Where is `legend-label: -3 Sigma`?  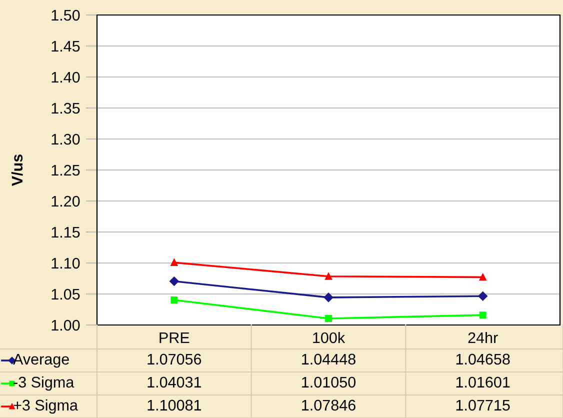 legend-label: -3 Sigma is located at coordinates (44, 383).